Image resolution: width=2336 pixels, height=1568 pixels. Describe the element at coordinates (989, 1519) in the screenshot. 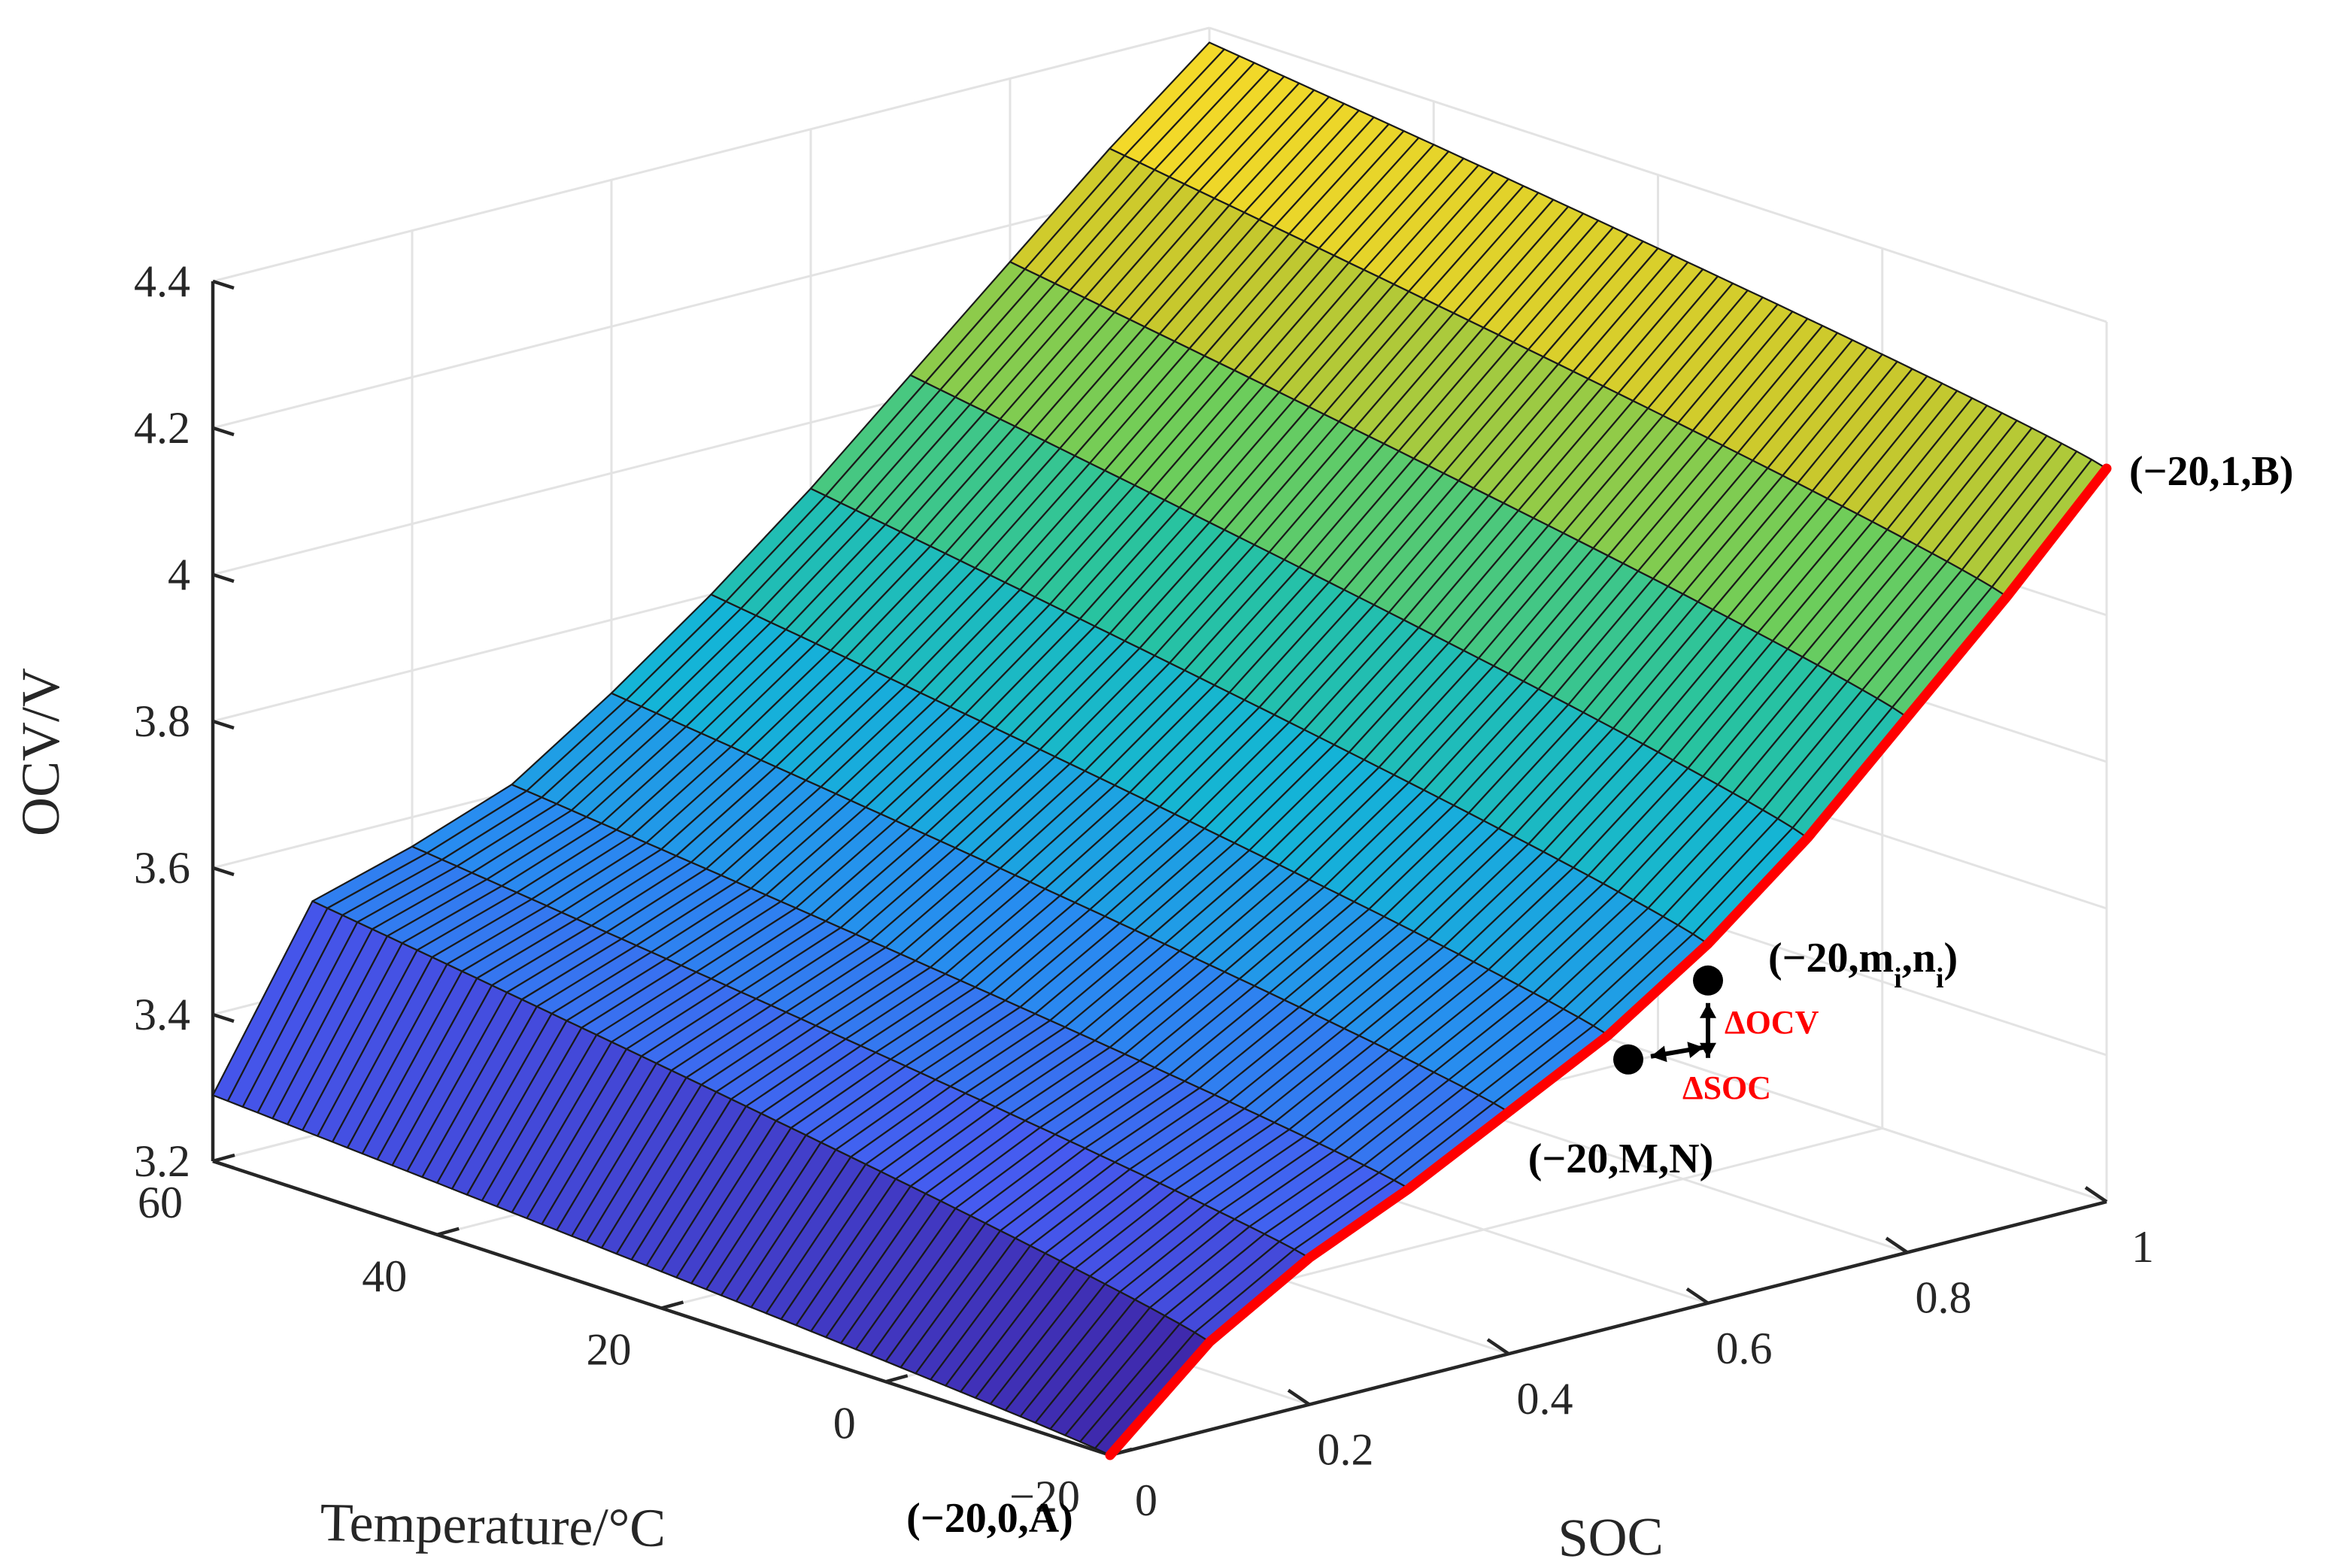

I see `annotation-point-a: (−20,0,A)` at that location.